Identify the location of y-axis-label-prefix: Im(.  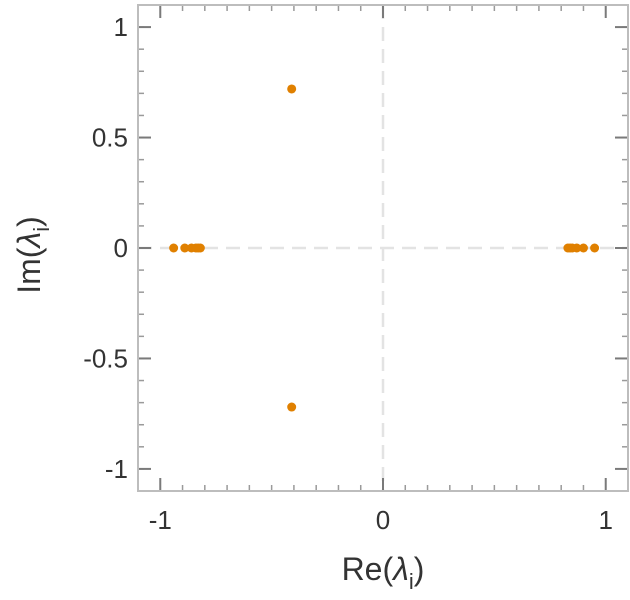
(29, 270).